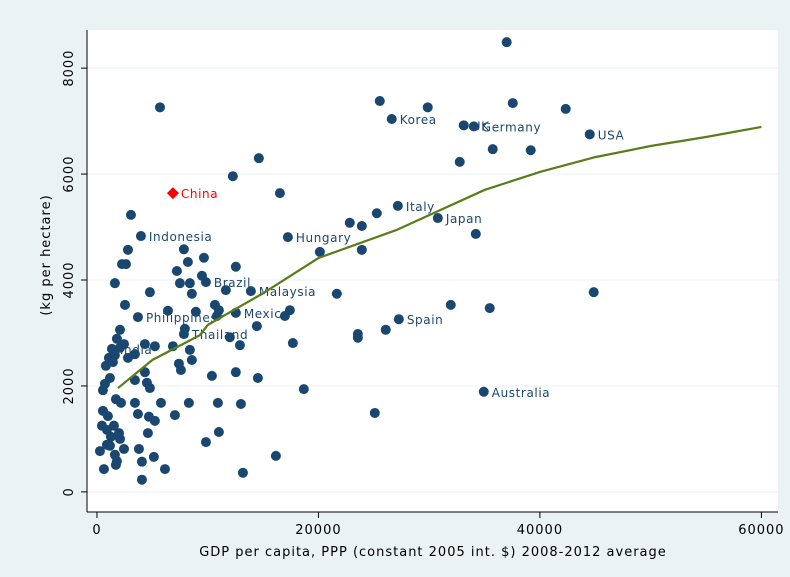 This screenshot has height=577, width=790. I want to click on y-axis-title: (kg per hectare), so click(46, 254).